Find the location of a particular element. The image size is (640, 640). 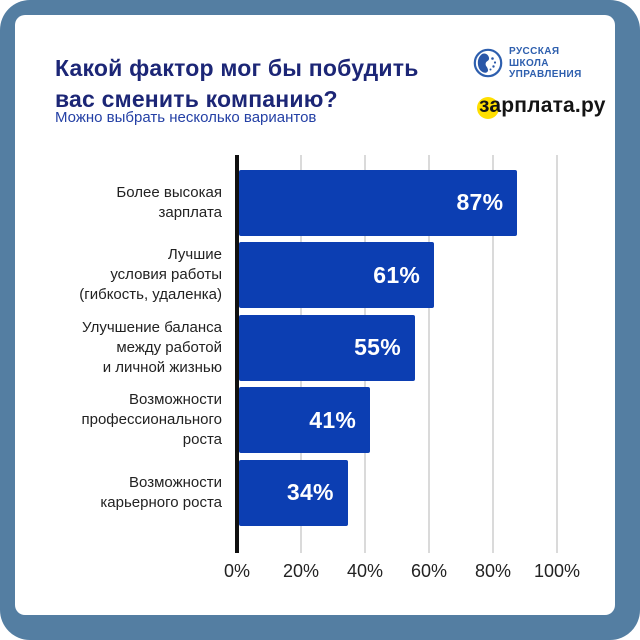

bar-track: 61% is located at coordinates (427, 275).